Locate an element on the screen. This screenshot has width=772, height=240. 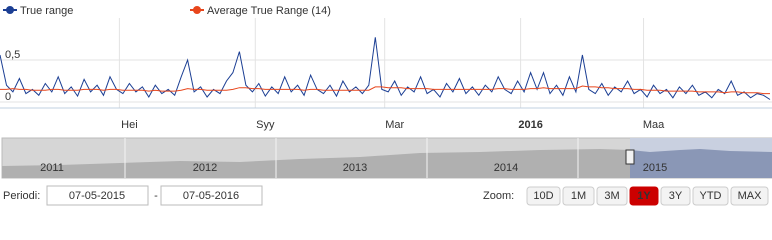
date-from: 07-05-2015 is located at coordinates (97, 196).